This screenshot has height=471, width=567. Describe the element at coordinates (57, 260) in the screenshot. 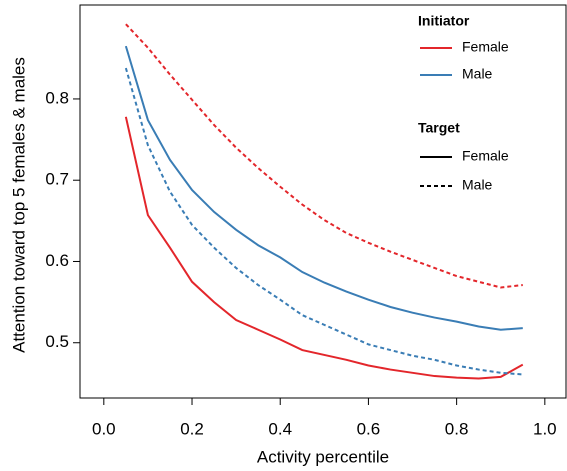

I see `y-tick-label: 0.6` at that location.